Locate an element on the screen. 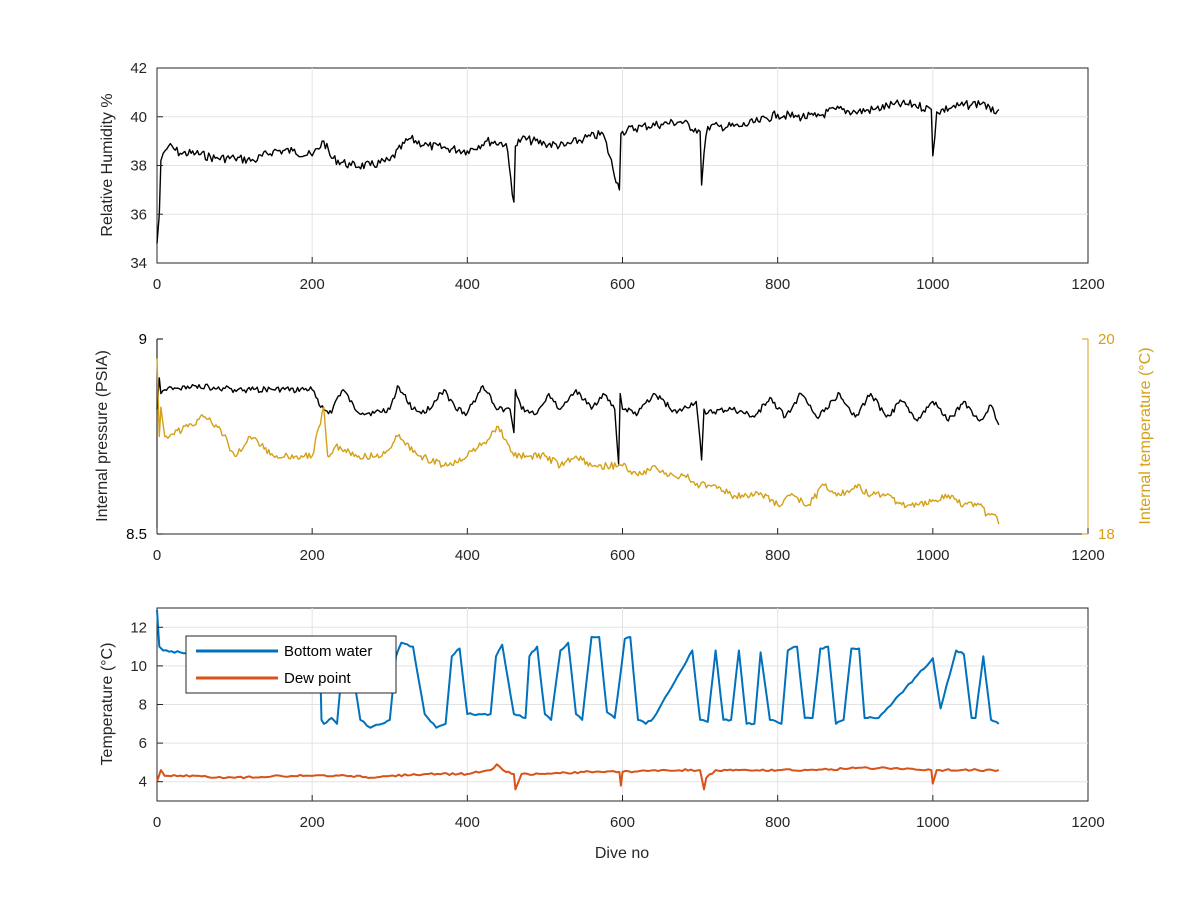 This screenshot has height=900, width=1200. y-tick-label: 8.5 is located at coordinates (136, 534).